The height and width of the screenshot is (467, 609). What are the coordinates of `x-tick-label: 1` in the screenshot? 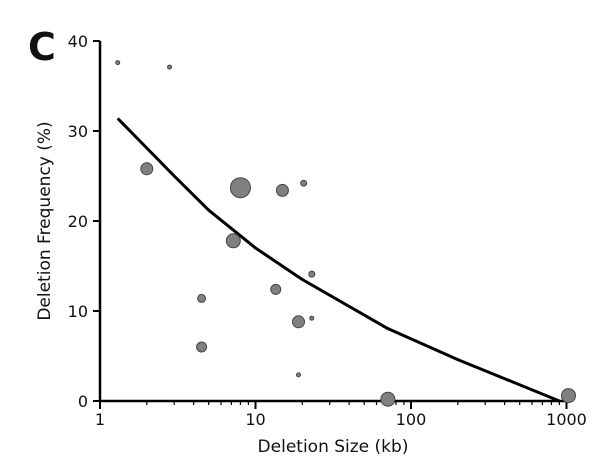 It's located at (100, 419).